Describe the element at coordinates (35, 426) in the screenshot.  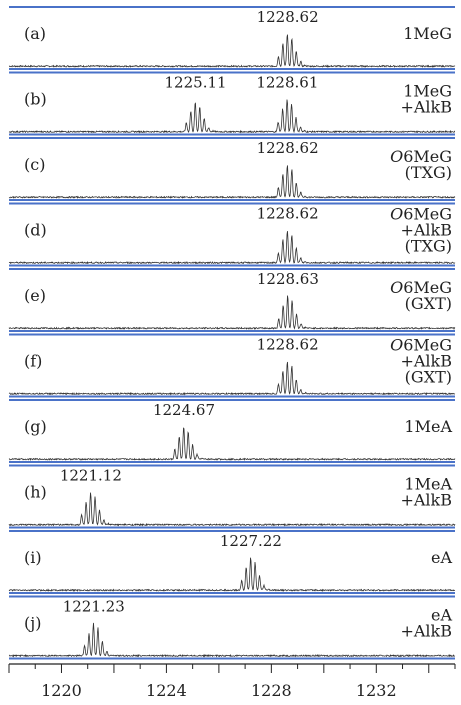
I see `panel-id-label: (g)` at that location.